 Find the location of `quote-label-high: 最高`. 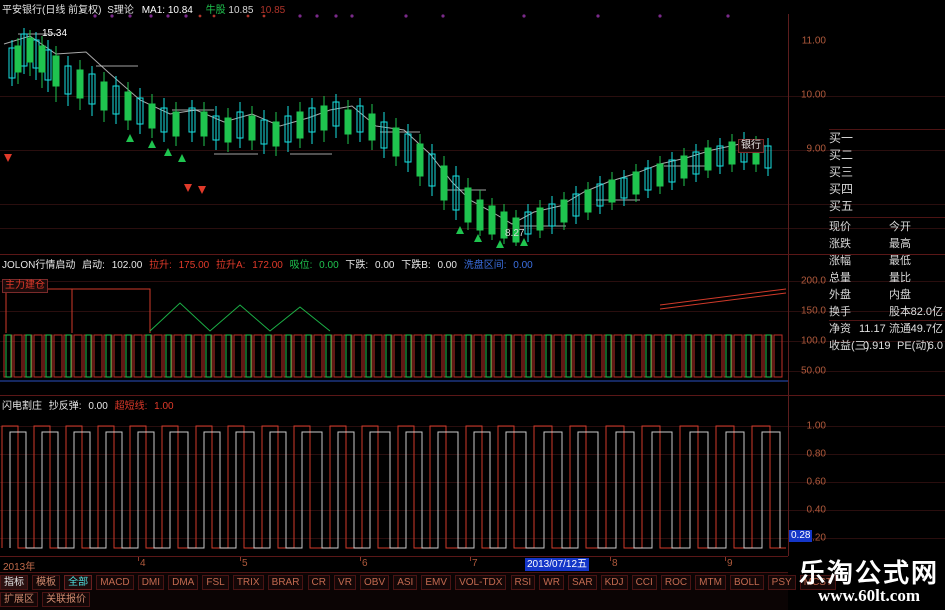

quote-label-high: 最高 is located at coordinates (900, 244).